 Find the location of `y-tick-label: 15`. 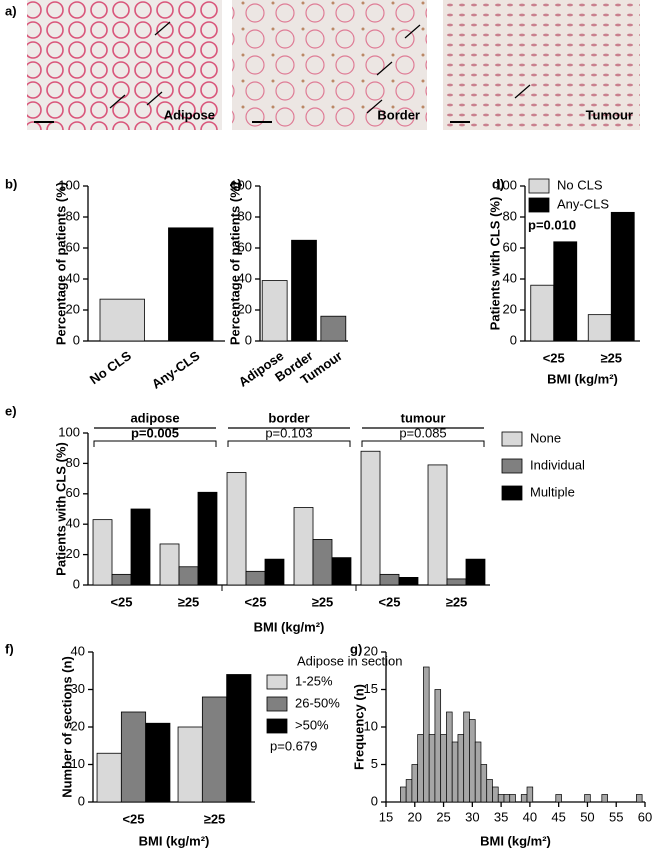

y-tick-label: 15 is located at coordinates (371, 688).